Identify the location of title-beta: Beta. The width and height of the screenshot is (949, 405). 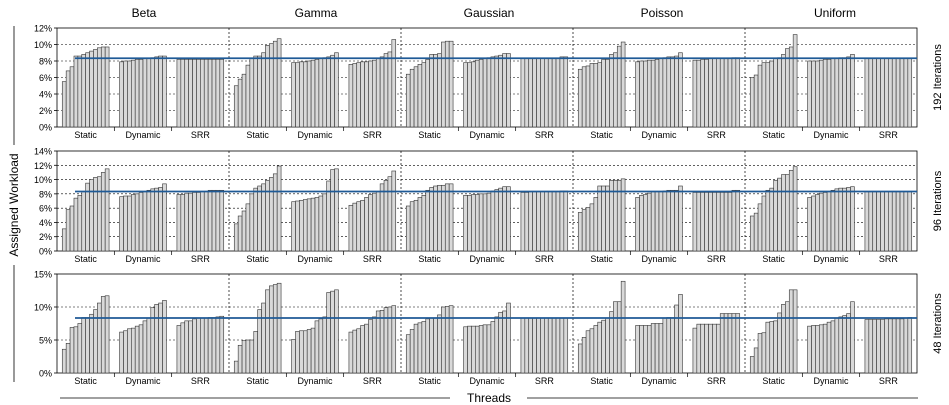
(144, 13).